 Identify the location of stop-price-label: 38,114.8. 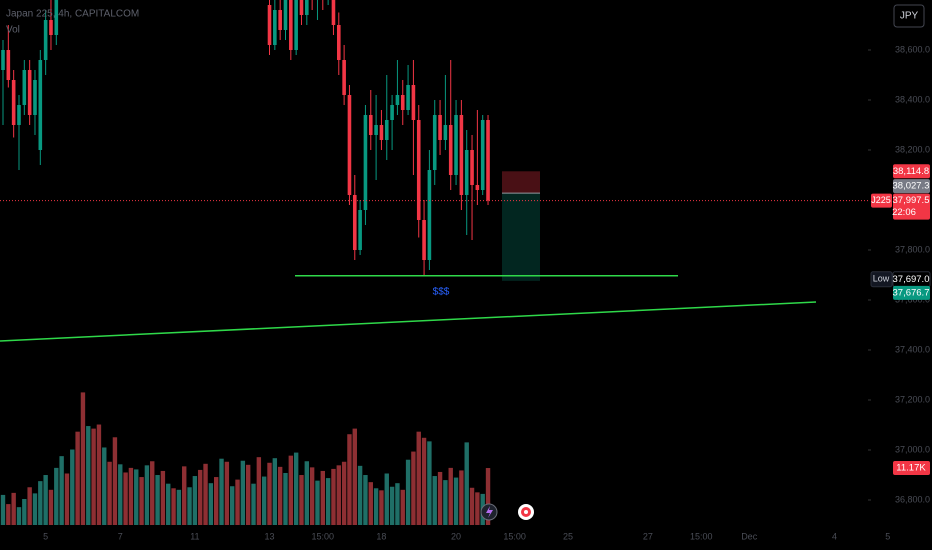
(911, 171).